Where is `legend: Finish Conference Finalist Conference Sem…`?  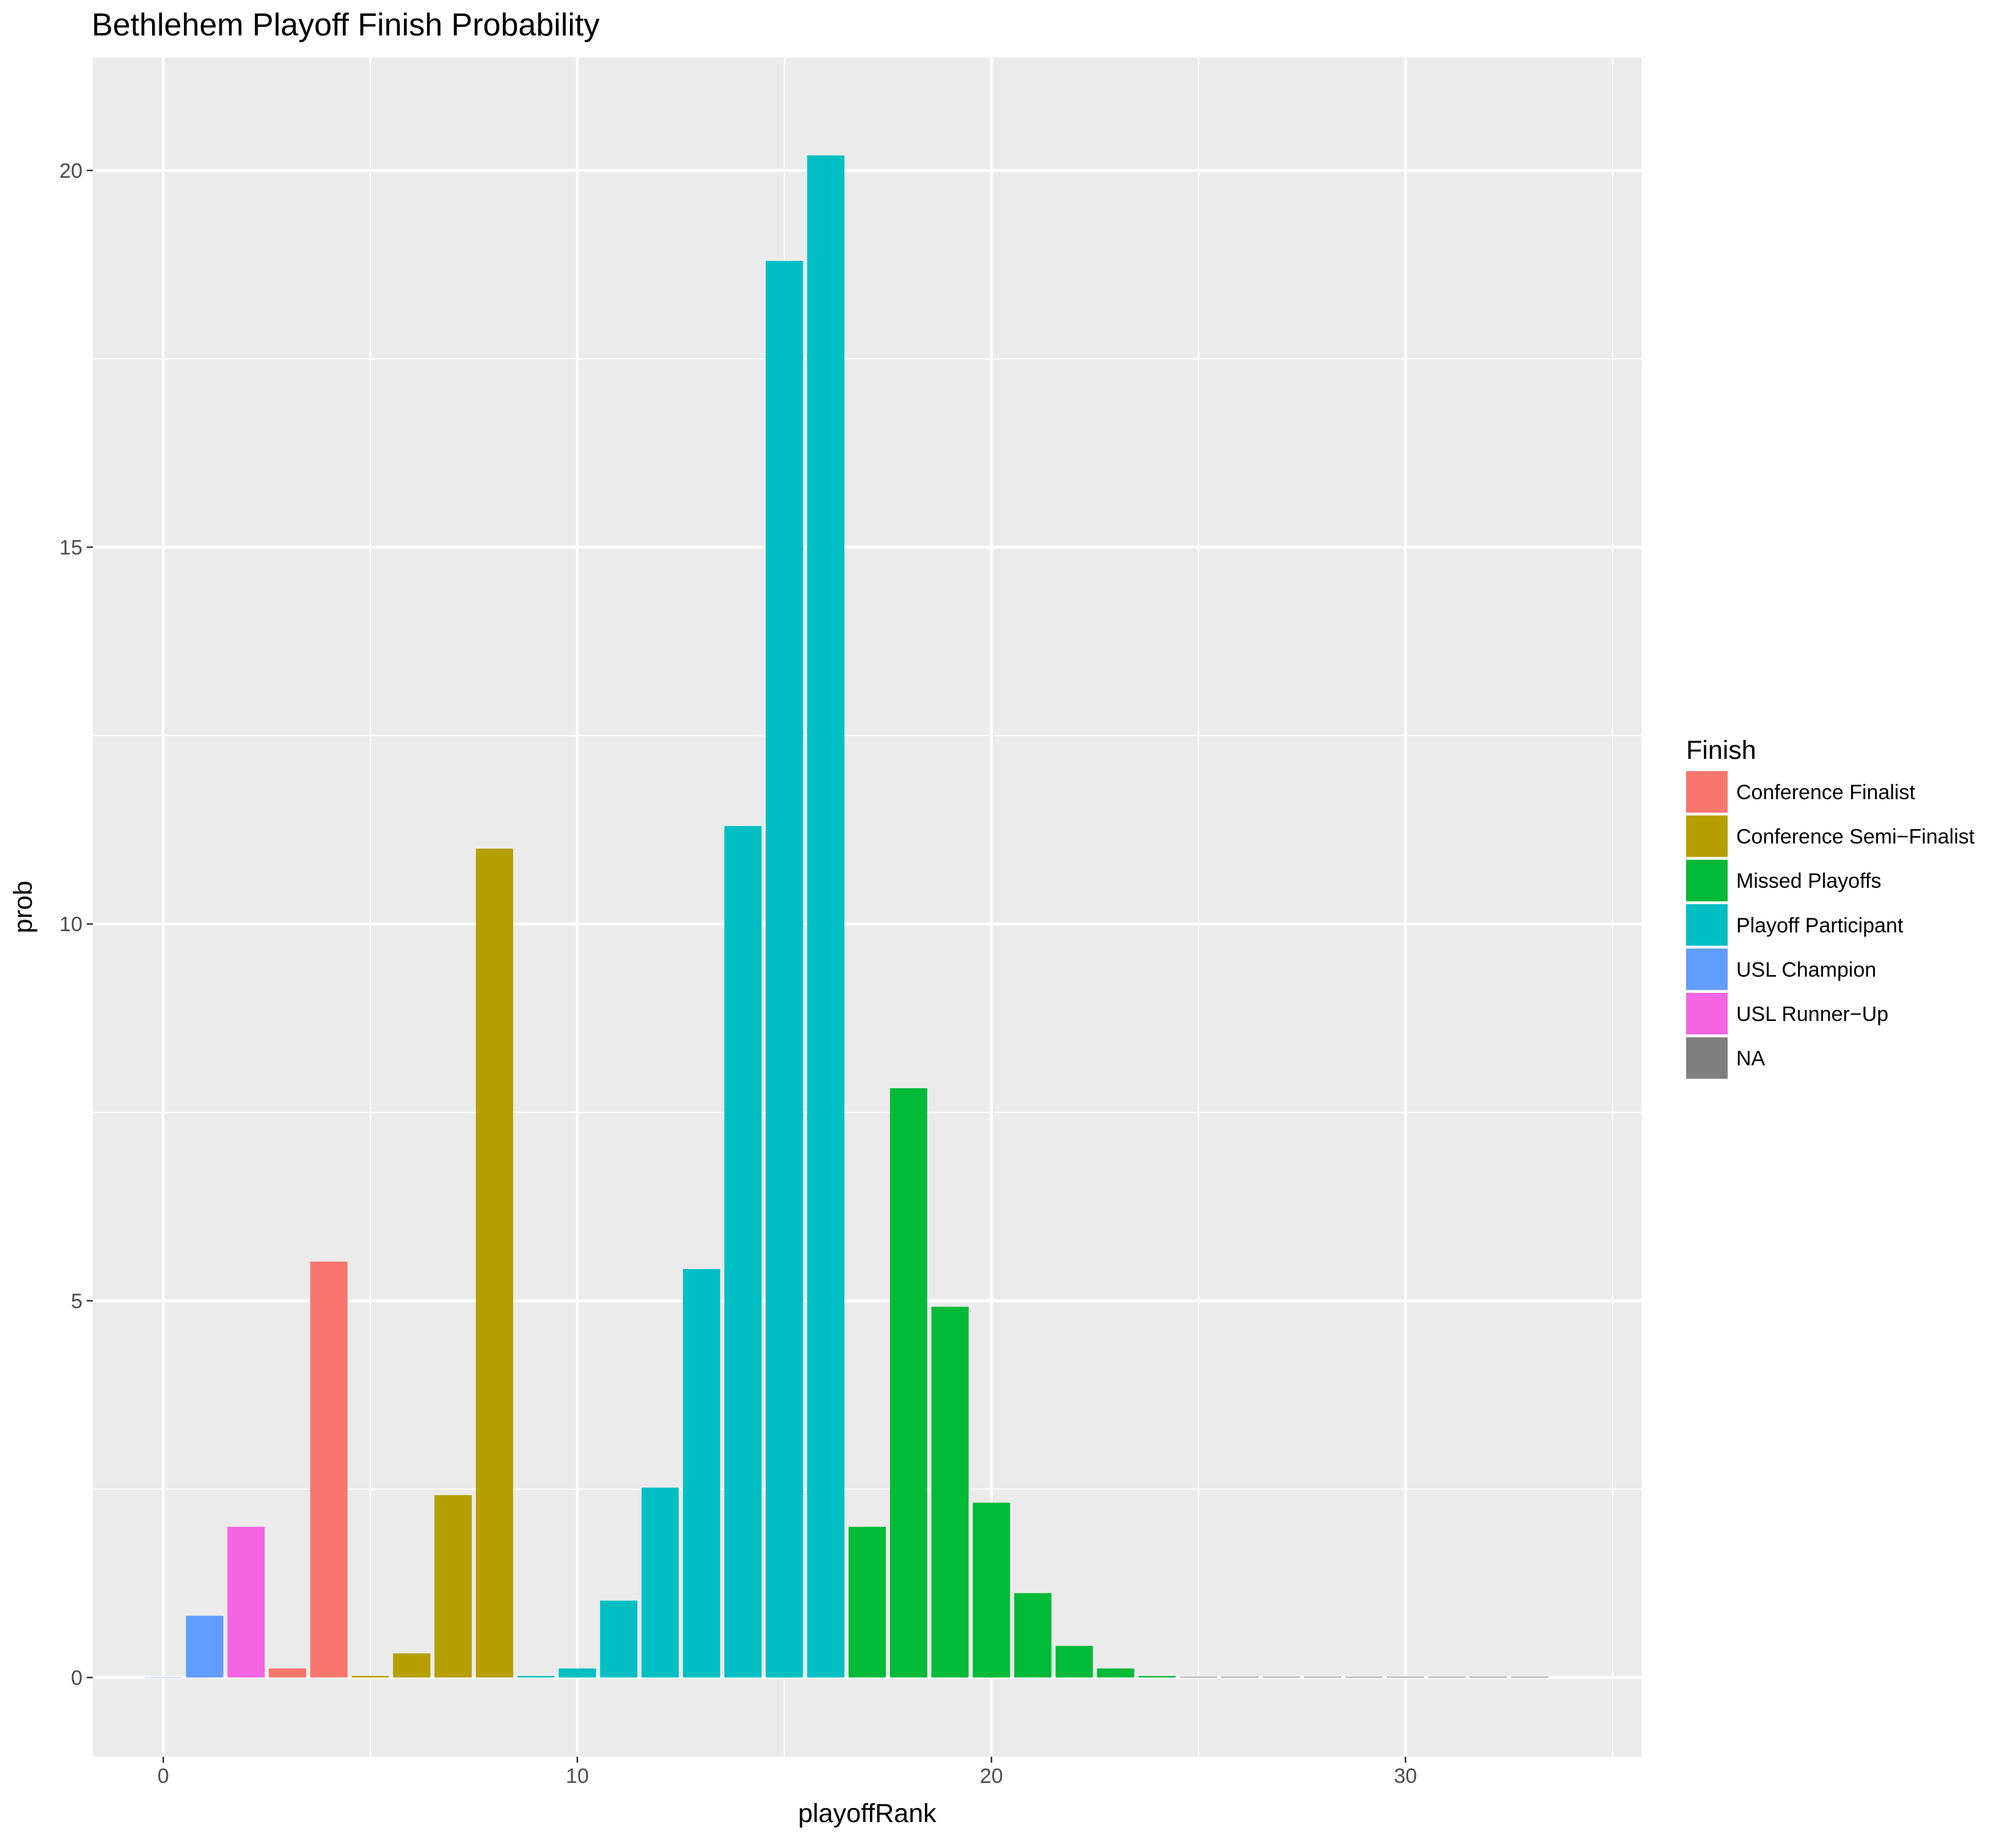 legend: Finish Conference Finalist Conference Sem… is located at coordinates (1830, 907).